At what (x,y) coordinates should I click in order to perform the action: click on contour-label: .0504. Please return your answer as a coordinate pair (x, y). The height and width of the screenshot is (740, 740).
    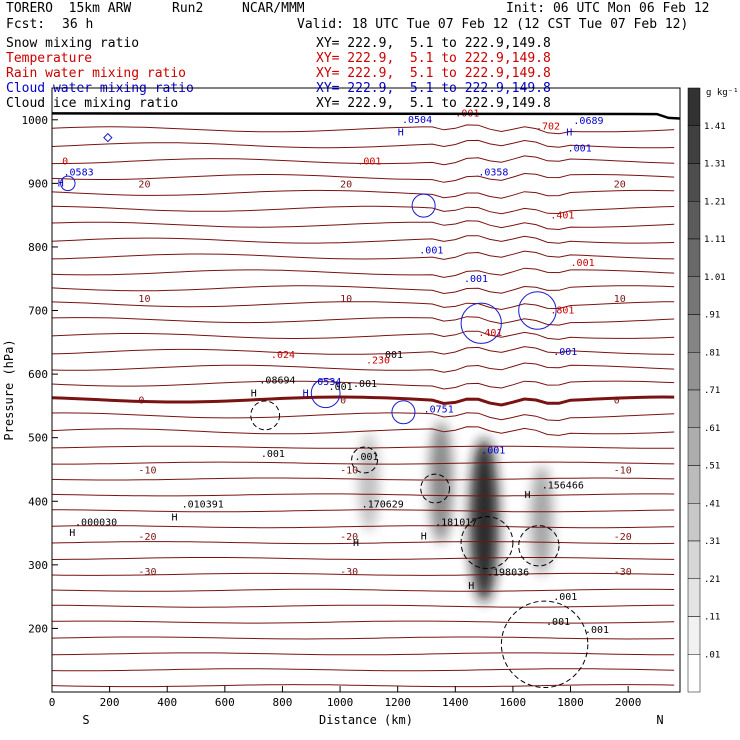
    Looking at the image, I should click on (417, 120).